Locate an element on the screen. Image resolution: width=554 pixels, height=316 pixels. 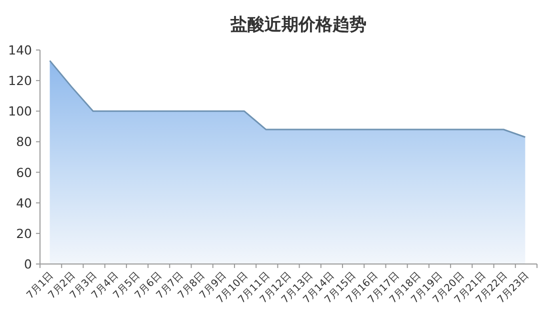
y-tick-label: 0 is located at coordinates (28, 264).